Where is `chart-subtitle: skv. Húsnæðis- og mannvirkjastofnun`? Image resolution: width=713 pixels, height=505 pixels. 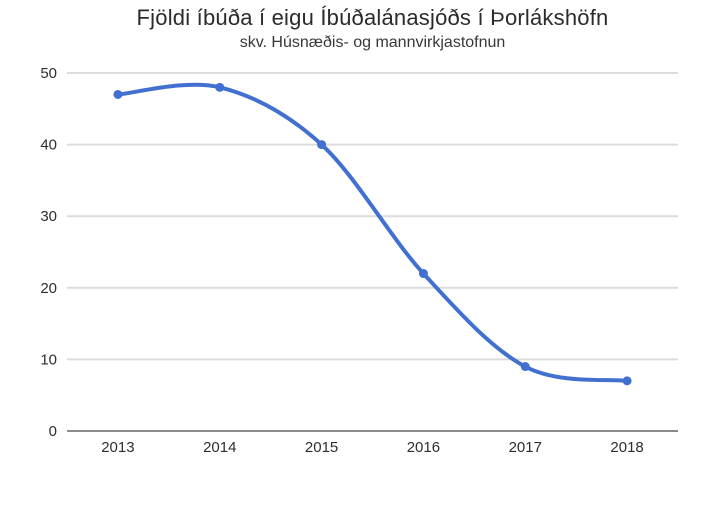
chart-subtitle: skv. Húsnæðis- og mannvirkjastofnun is located at coordinates (372, 42).